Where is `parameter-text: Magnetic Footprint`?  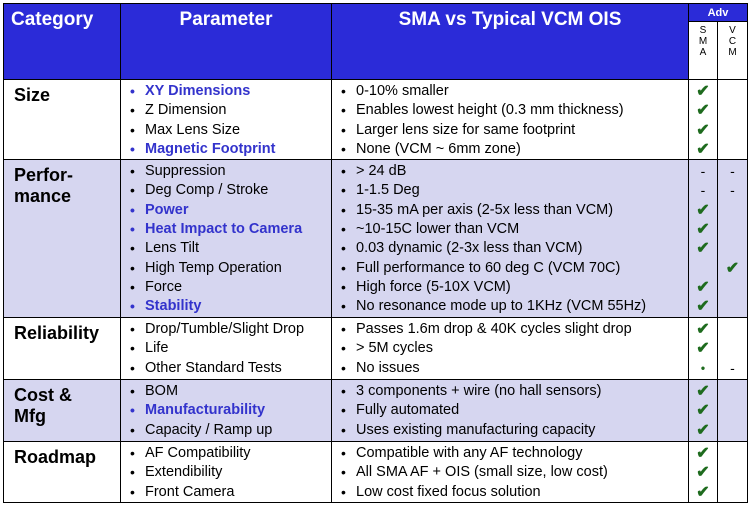
parameter-text: Magnetic Footprint is located at coordinates (210, 148).